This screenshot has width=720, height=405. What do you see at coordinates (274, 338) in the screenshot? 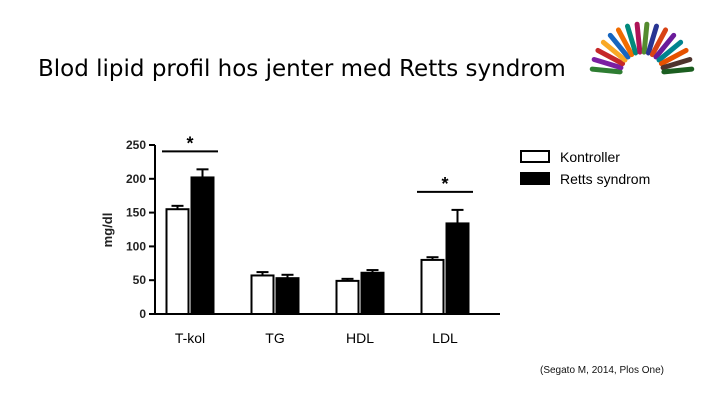
I see `x-tick-label: TG` at bounding box center [274, 338].